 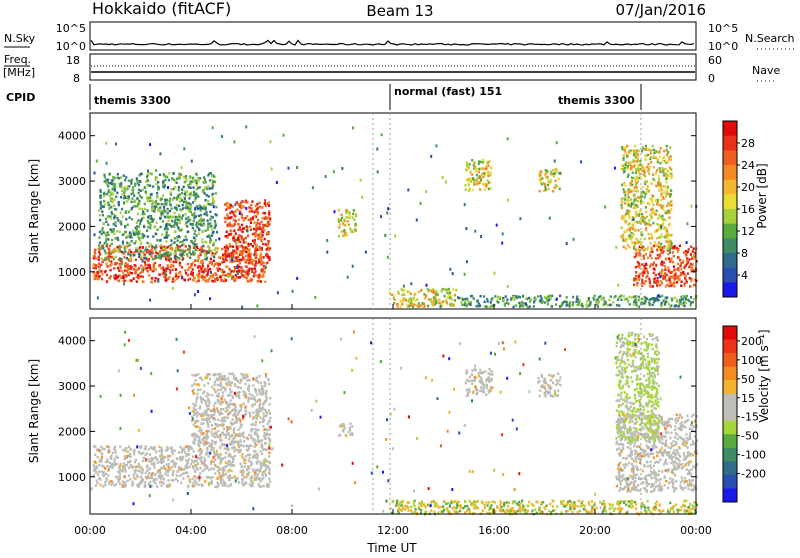 What do you see at coordinates (391, 69) in the screenshot?
I see `freq-panel: Freq. [MHz] 18 8 60 0 Nave` at bounding box center [391, 69].